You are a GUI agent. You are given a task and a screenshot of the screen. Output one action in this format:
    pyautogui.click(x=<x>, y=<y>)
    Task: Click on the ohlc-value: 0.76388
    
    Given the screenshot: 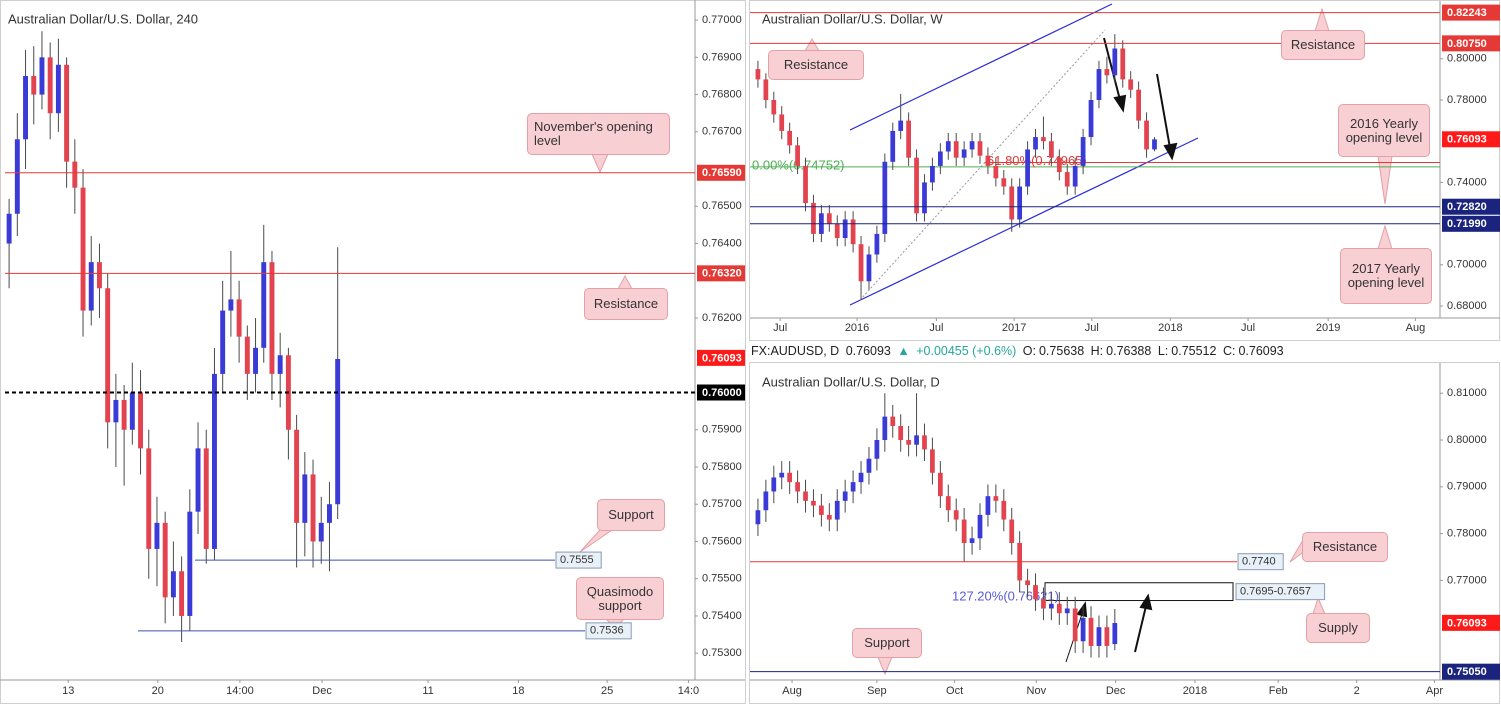 What is the action you would take?
    pyautogui.click(x=1129, y=351)
    